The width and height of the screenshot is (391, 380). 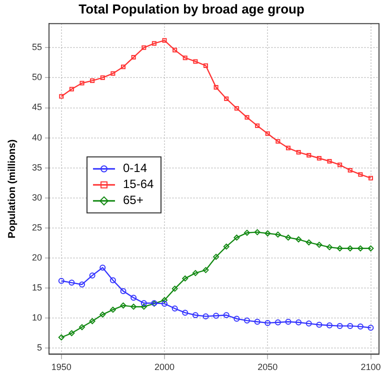 I want to click on legend-label: 15-64, so click(x=138, y=184).